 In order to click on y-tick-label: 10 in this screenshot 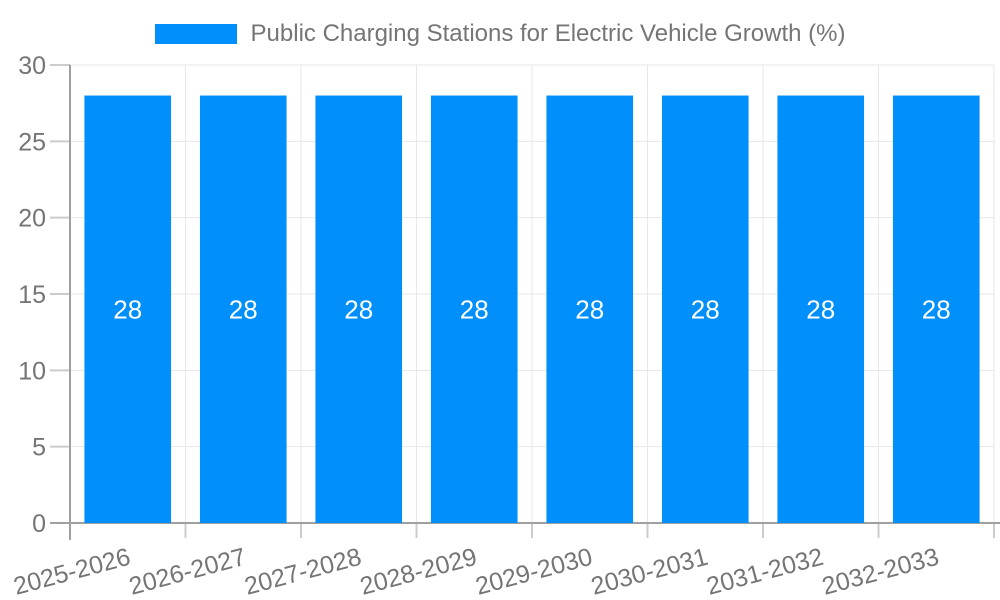, I will do `click(32, 371)`.